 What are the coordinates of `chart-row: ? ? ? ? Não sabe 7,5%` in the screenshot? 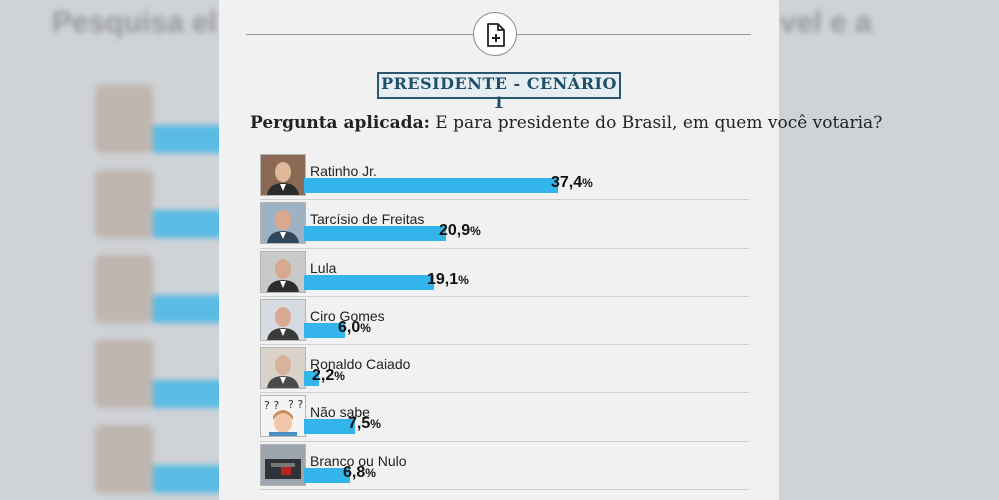 It's located at (504, 417).